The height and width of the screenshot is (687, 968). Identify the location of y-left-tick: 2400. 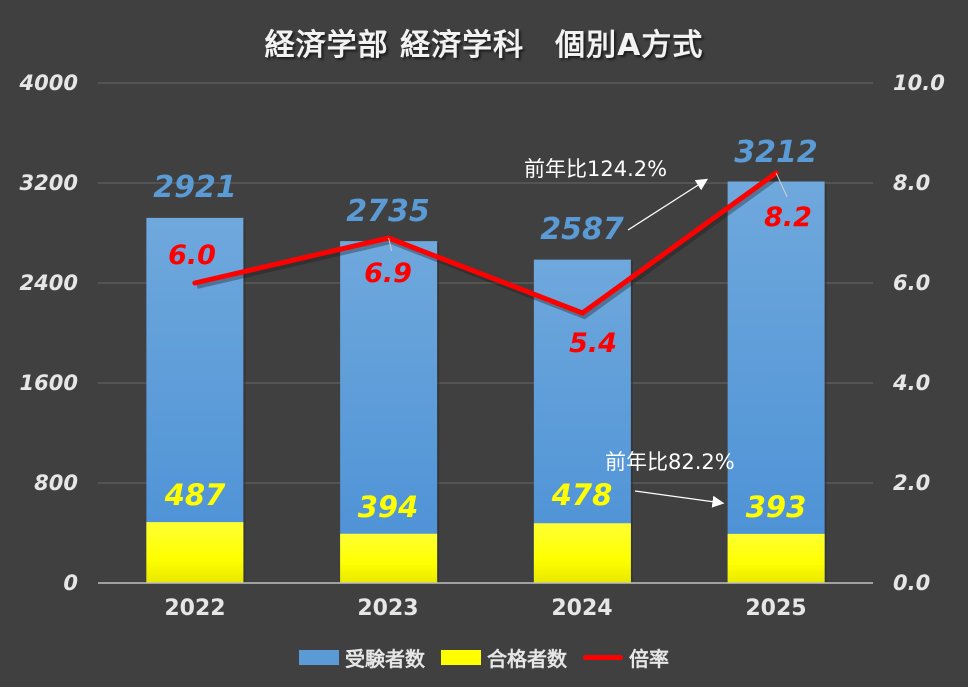
(48, 283).